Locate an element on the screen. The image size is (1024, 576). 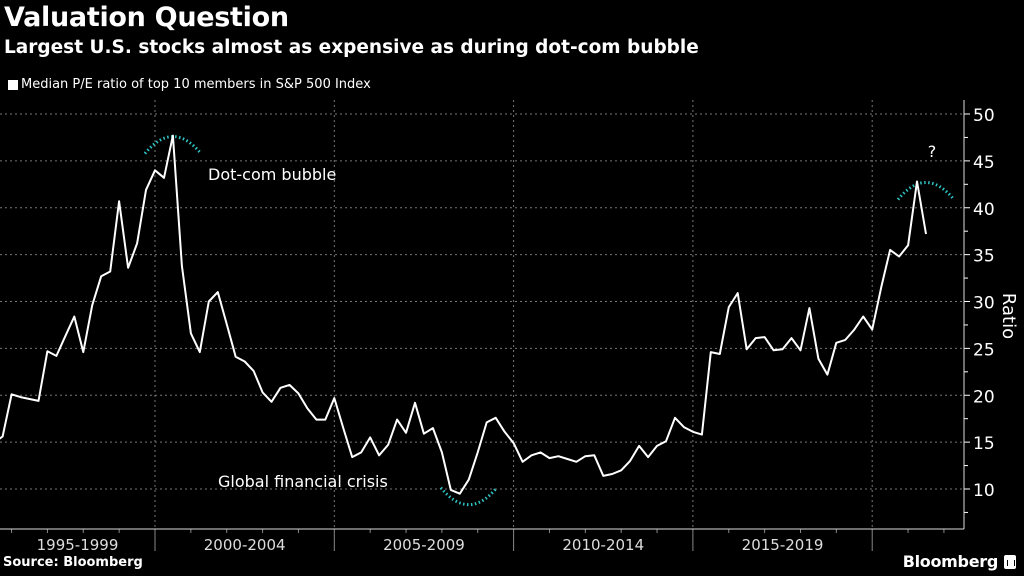
x-tick-label: 2005-2009 is located at coordinates (424, 545).